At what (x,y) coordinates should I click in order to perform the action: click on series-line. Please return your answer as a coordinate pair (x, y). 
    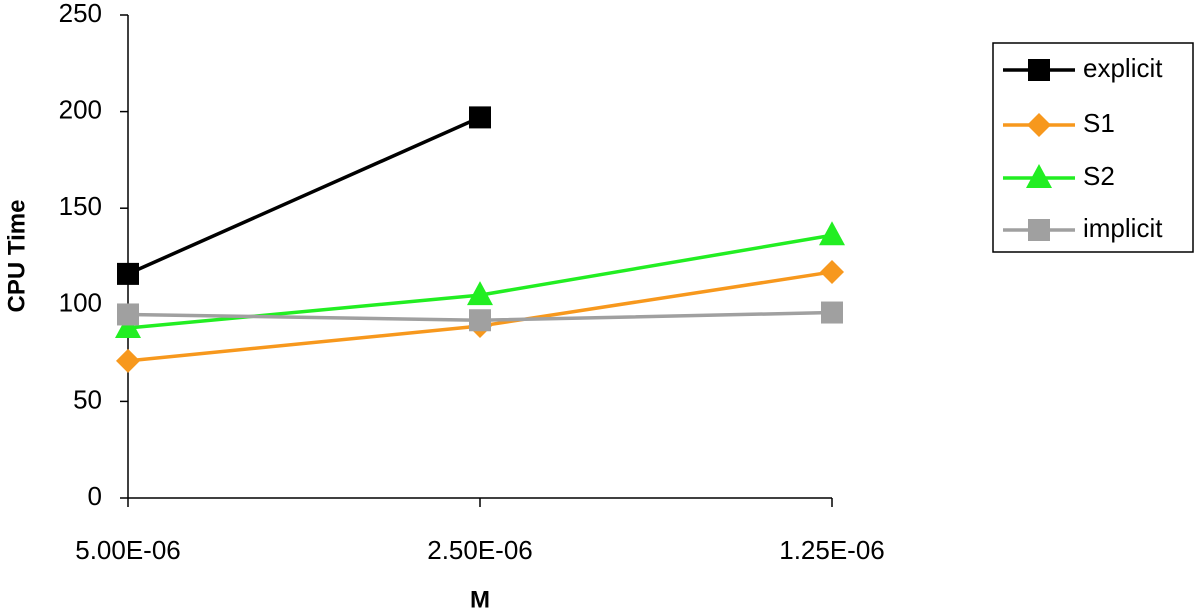
    Looking at the image, I should click on (304, 195).